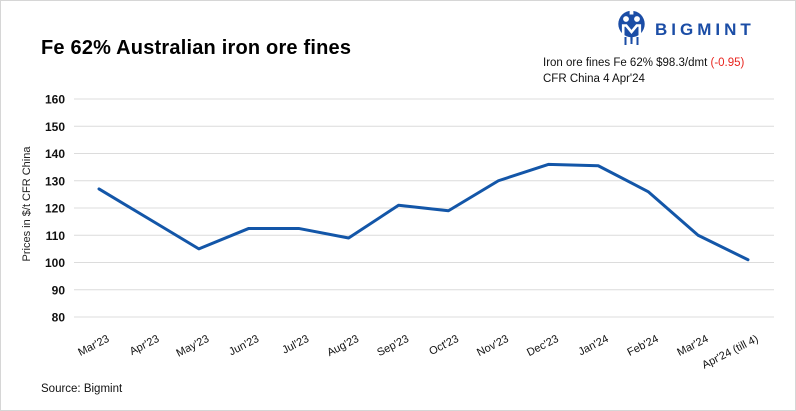  What do you see at coordinates (295, 345) in the screenshot?
I see `x-tick-label: Jul'23` at bounding box center [295, 345].